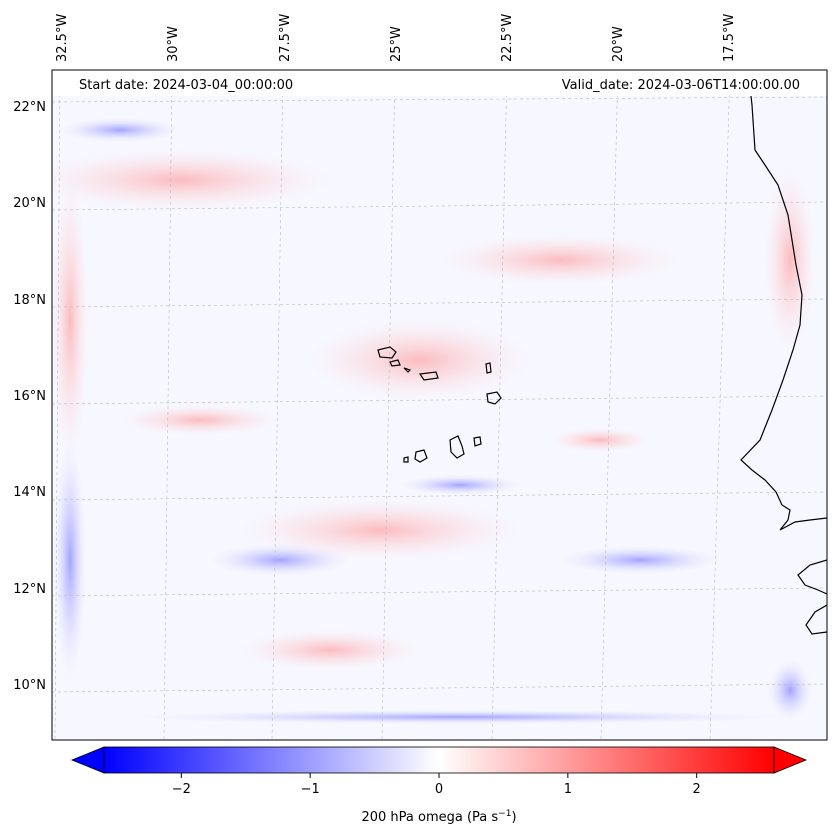  What do you see at coordinates (439, 789) in the screenshot?
I see `colorbar-tick-label: 0` at bounding box center [439, 789].